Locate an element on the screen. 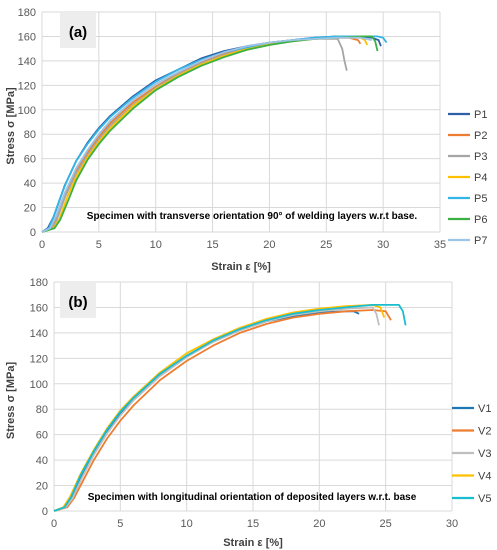 Image resolution: width=497 pixels, height=550 pixels. legend-label-v5: V5 is located at coordinates (484, 499).